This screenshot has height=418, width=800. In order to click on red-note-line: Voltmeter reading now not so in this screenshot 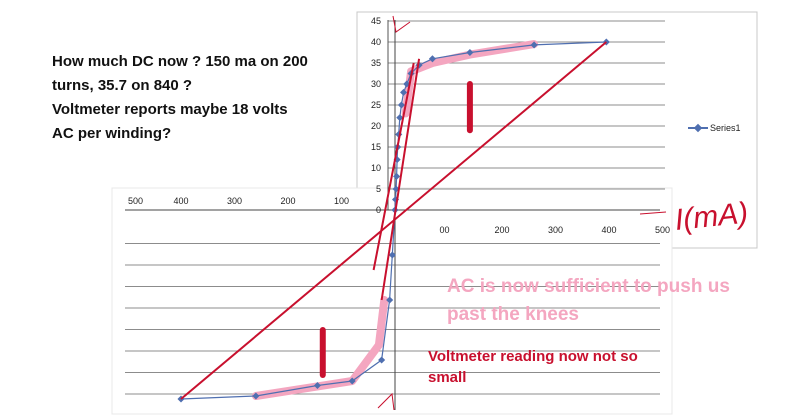, I will do `click(533, 356)`.